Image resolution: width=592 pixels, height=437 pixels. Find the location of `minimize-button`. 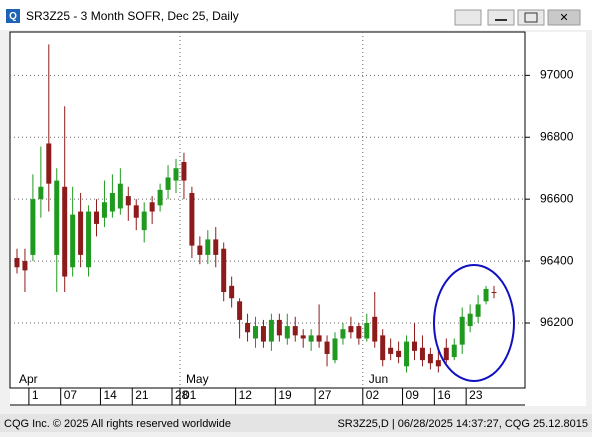

minimize-button is located at coordinates (501, 17).